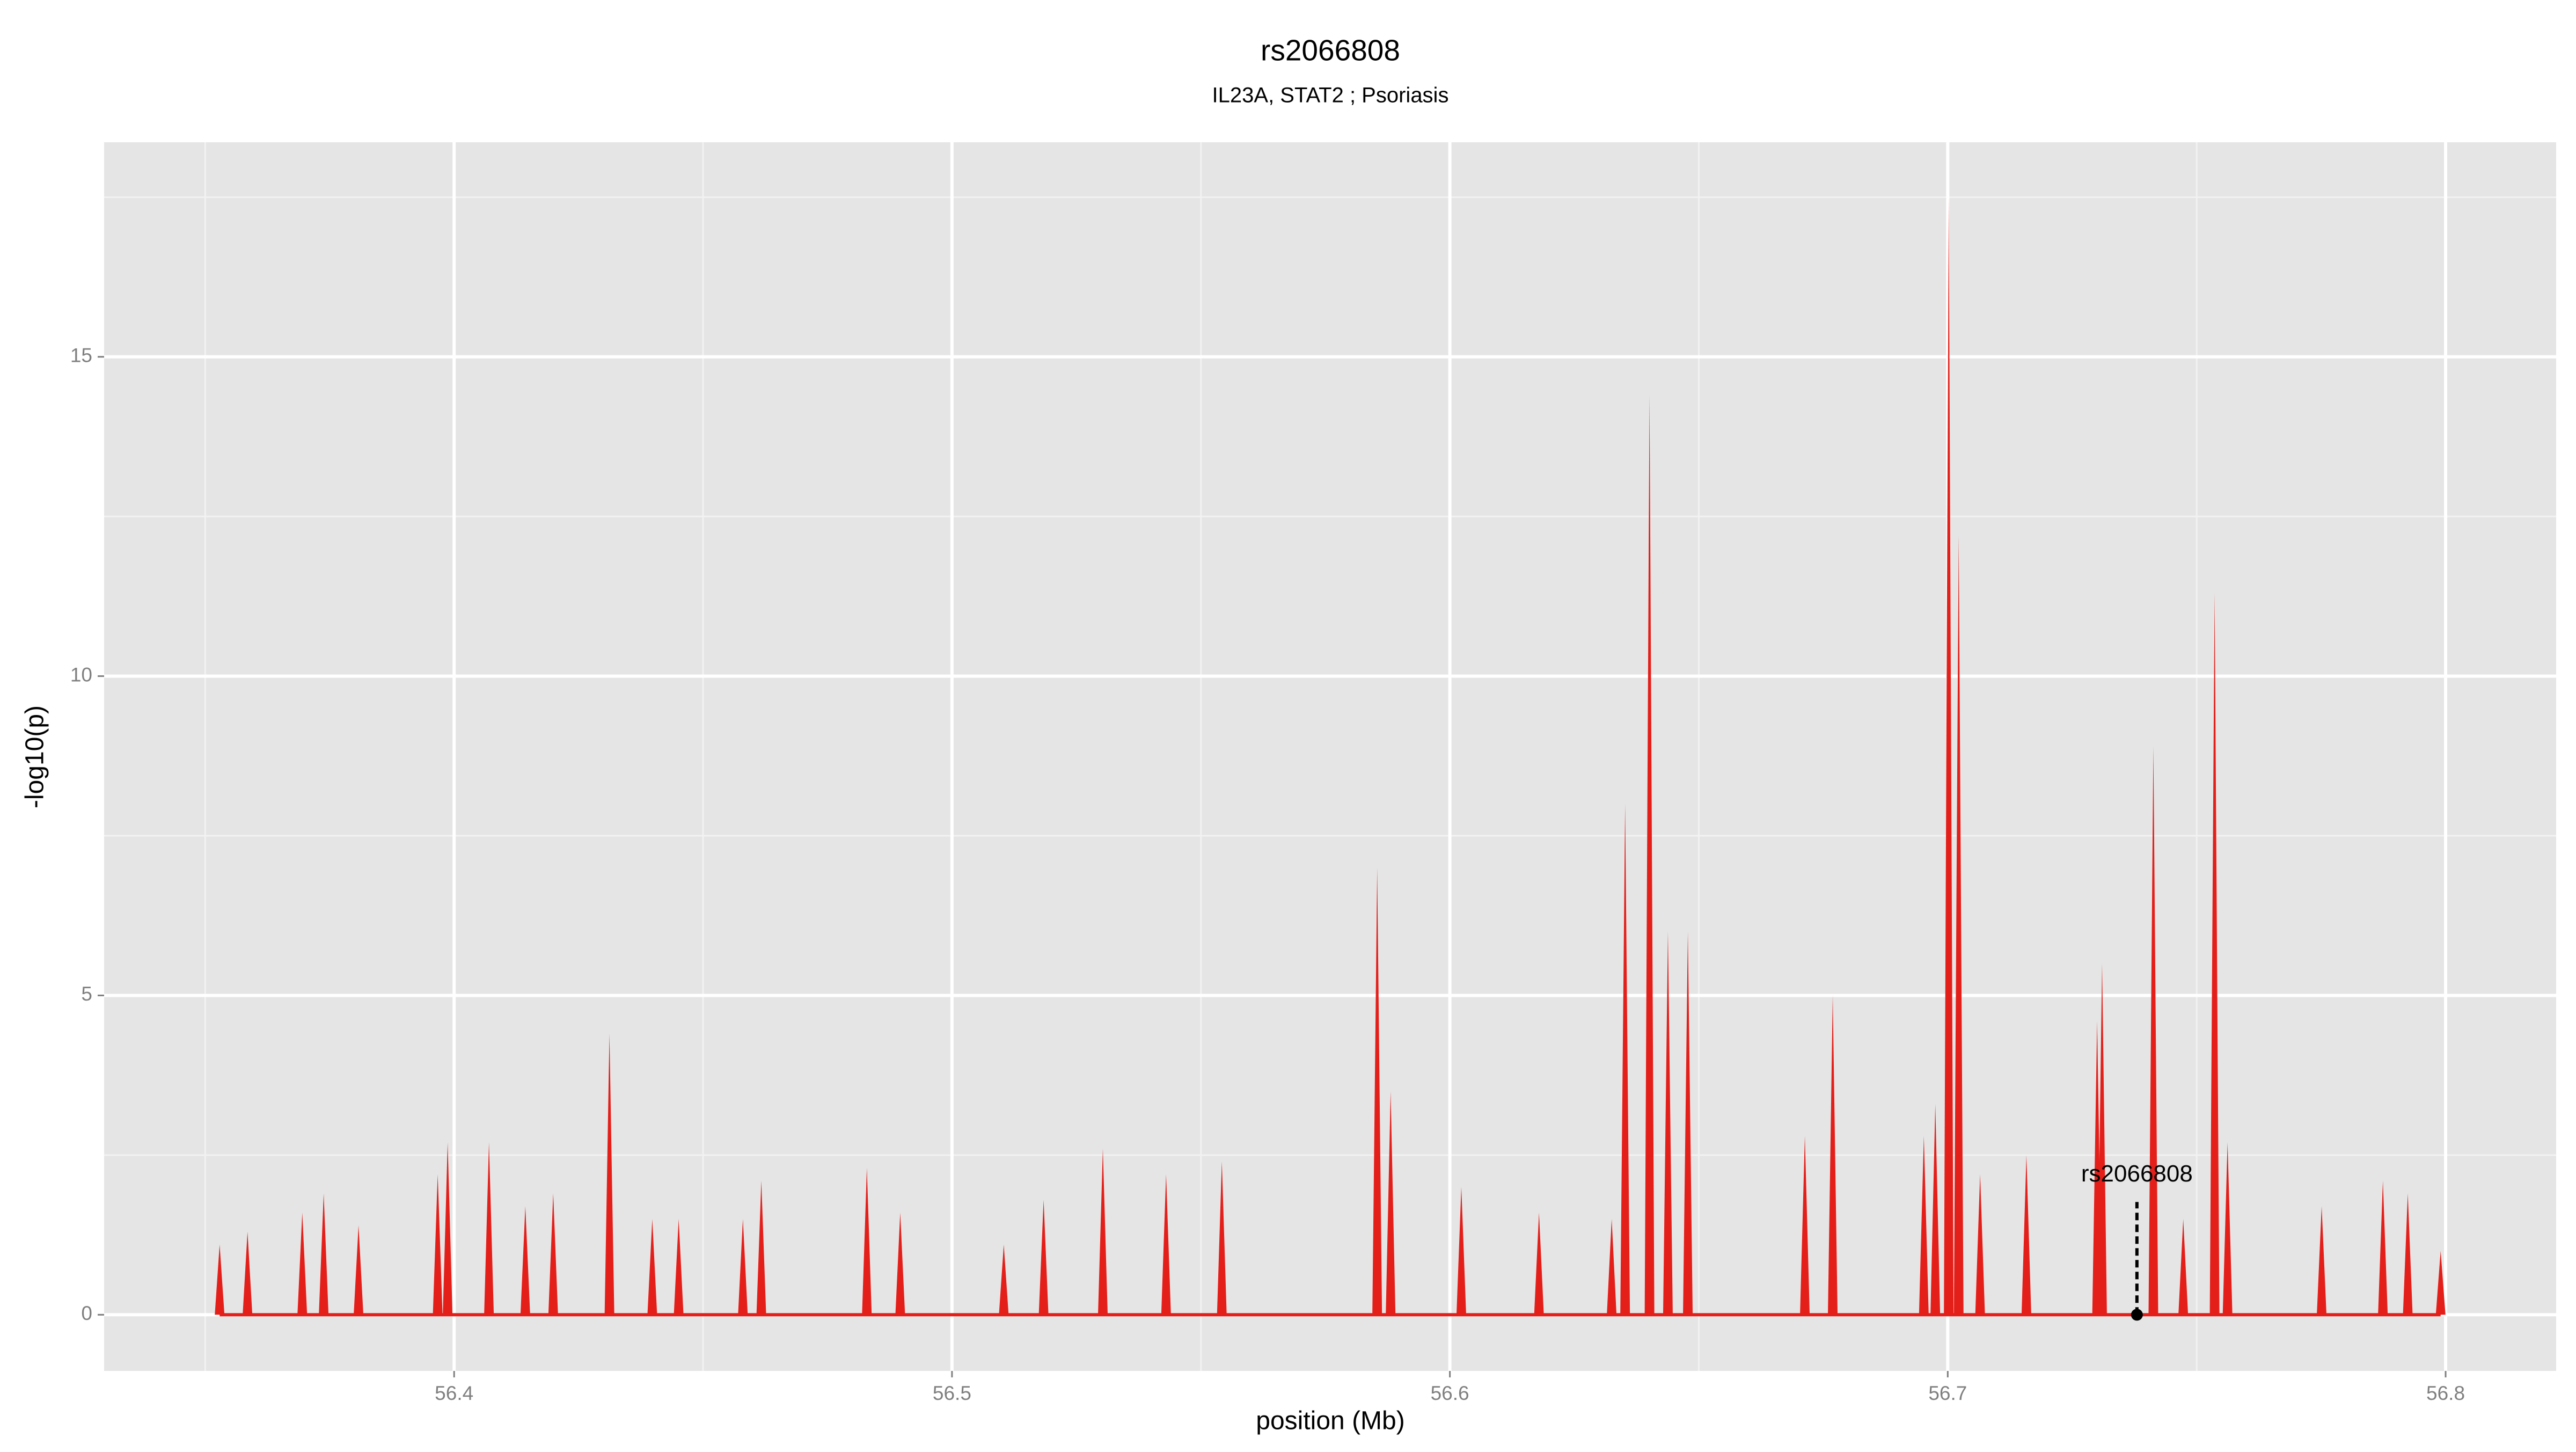 The height and width of the screenshot is (1452, 2576). Describe the element at coordinates (81, 356) in the screenshot. I see `y-tick-label: 15` at that location.